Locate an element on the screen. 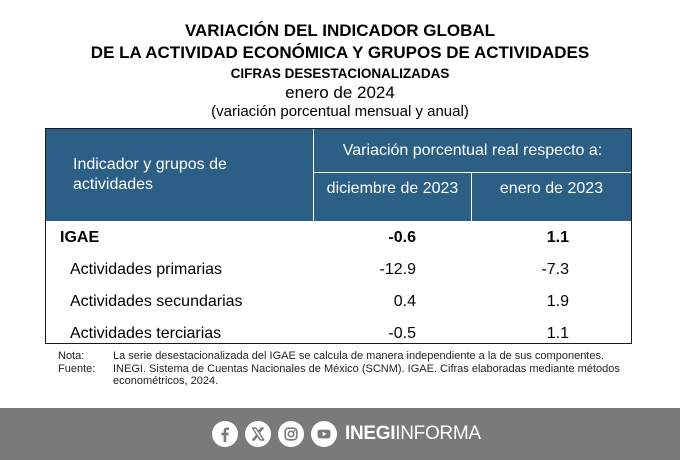  row-name: Actividades secundarias is located at coordinates (156, 301).